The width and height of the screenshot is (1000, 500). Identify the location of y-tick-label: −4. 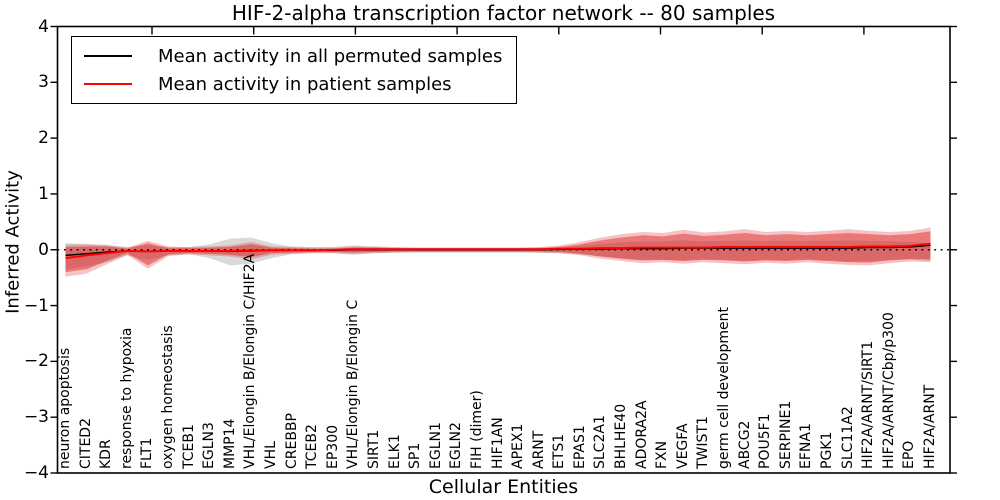
(36, 473).